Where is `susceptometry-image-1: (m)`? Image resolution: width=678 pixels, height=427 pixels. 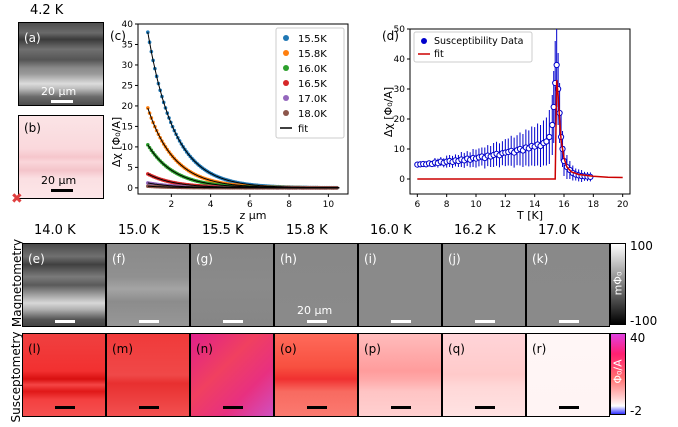 susceptometry-image-1: (m) is located at coordinates (148, 375).